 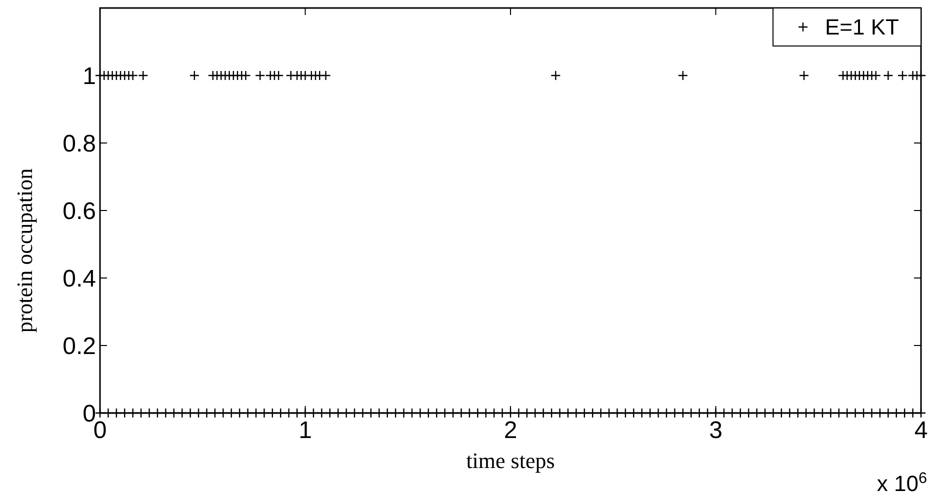 What do you see at coordinates (862, 27) in the screenshot?
I see `legend-label: E=1 KT` at bounding box center [862, 27].